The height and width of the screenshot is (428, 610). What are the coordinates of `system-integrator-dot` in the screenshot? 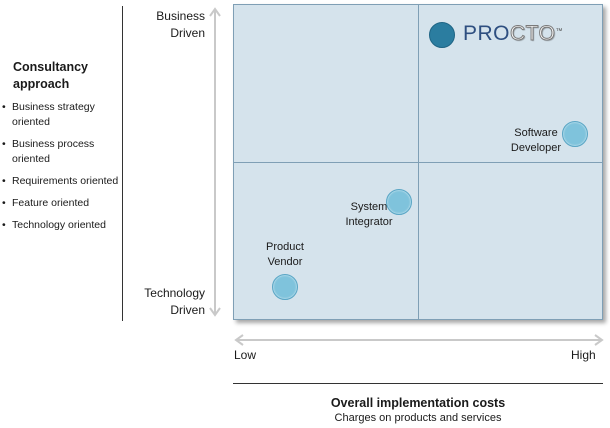 It's located at (399, 202).